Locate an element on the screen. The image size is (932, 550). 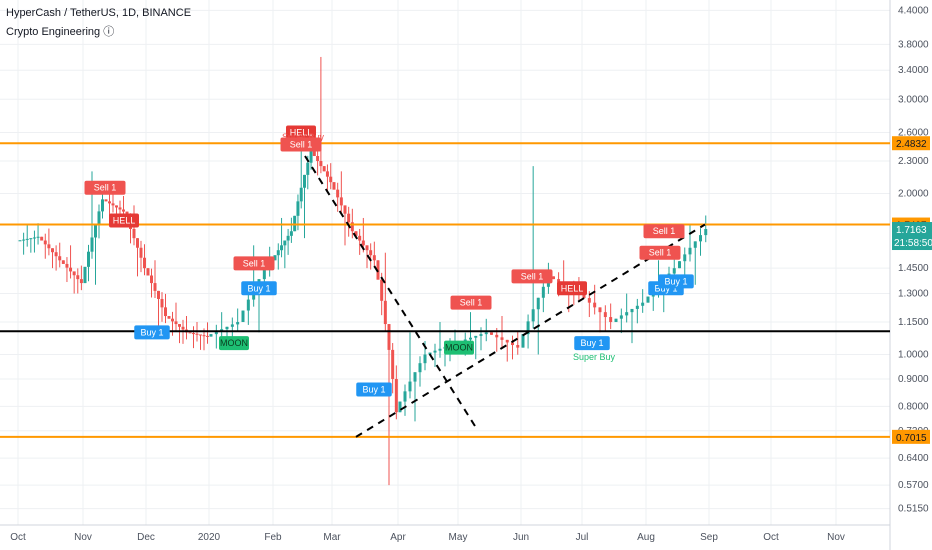
price-tick-label: 1.0000 is located at coordinates (913, 355).